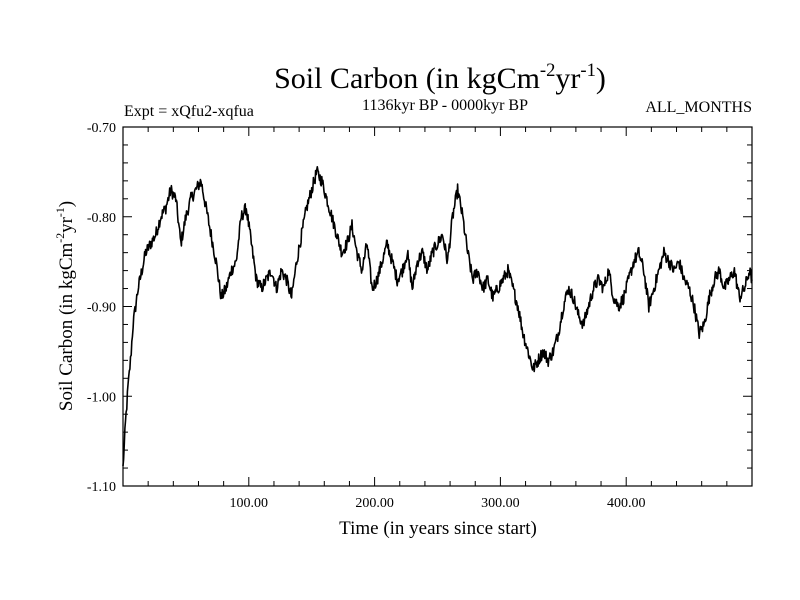  Describe the element at coordinates (101, 487) in the screenshot. I see `y-tick-label: -1.10` at that location.